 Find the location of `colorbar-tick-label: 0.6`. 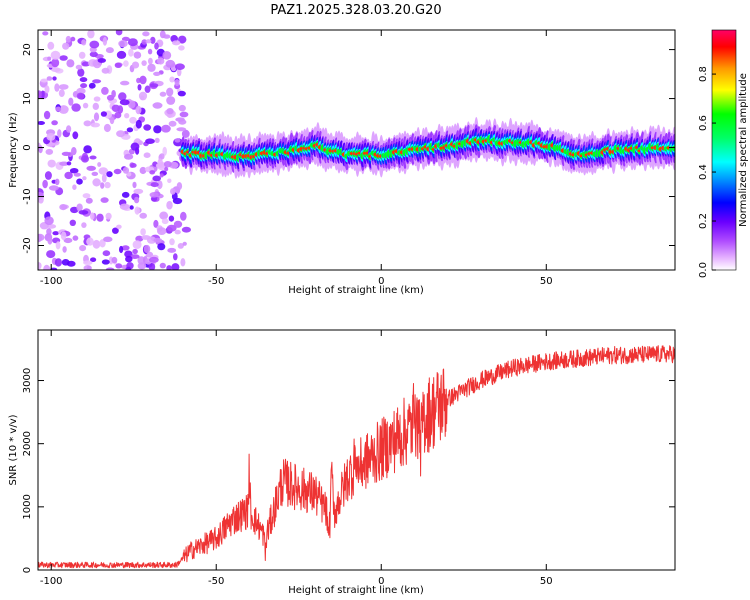

colorbar-tick-label: 0.6 is located at coordinates (703, 123).